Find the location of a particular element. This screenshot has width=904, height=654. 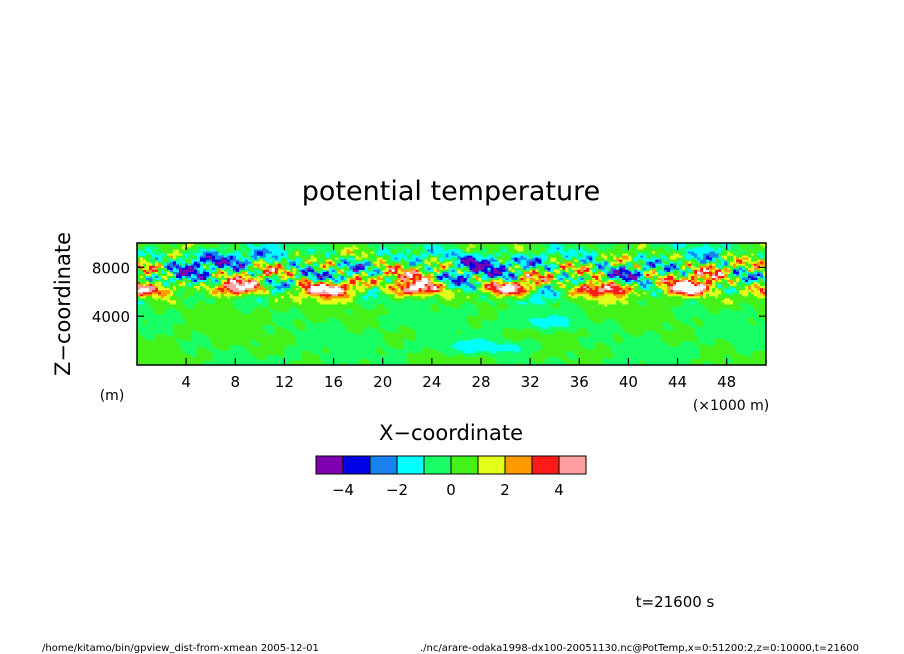

colorbar-swatch is located at coordinates (383, 465).